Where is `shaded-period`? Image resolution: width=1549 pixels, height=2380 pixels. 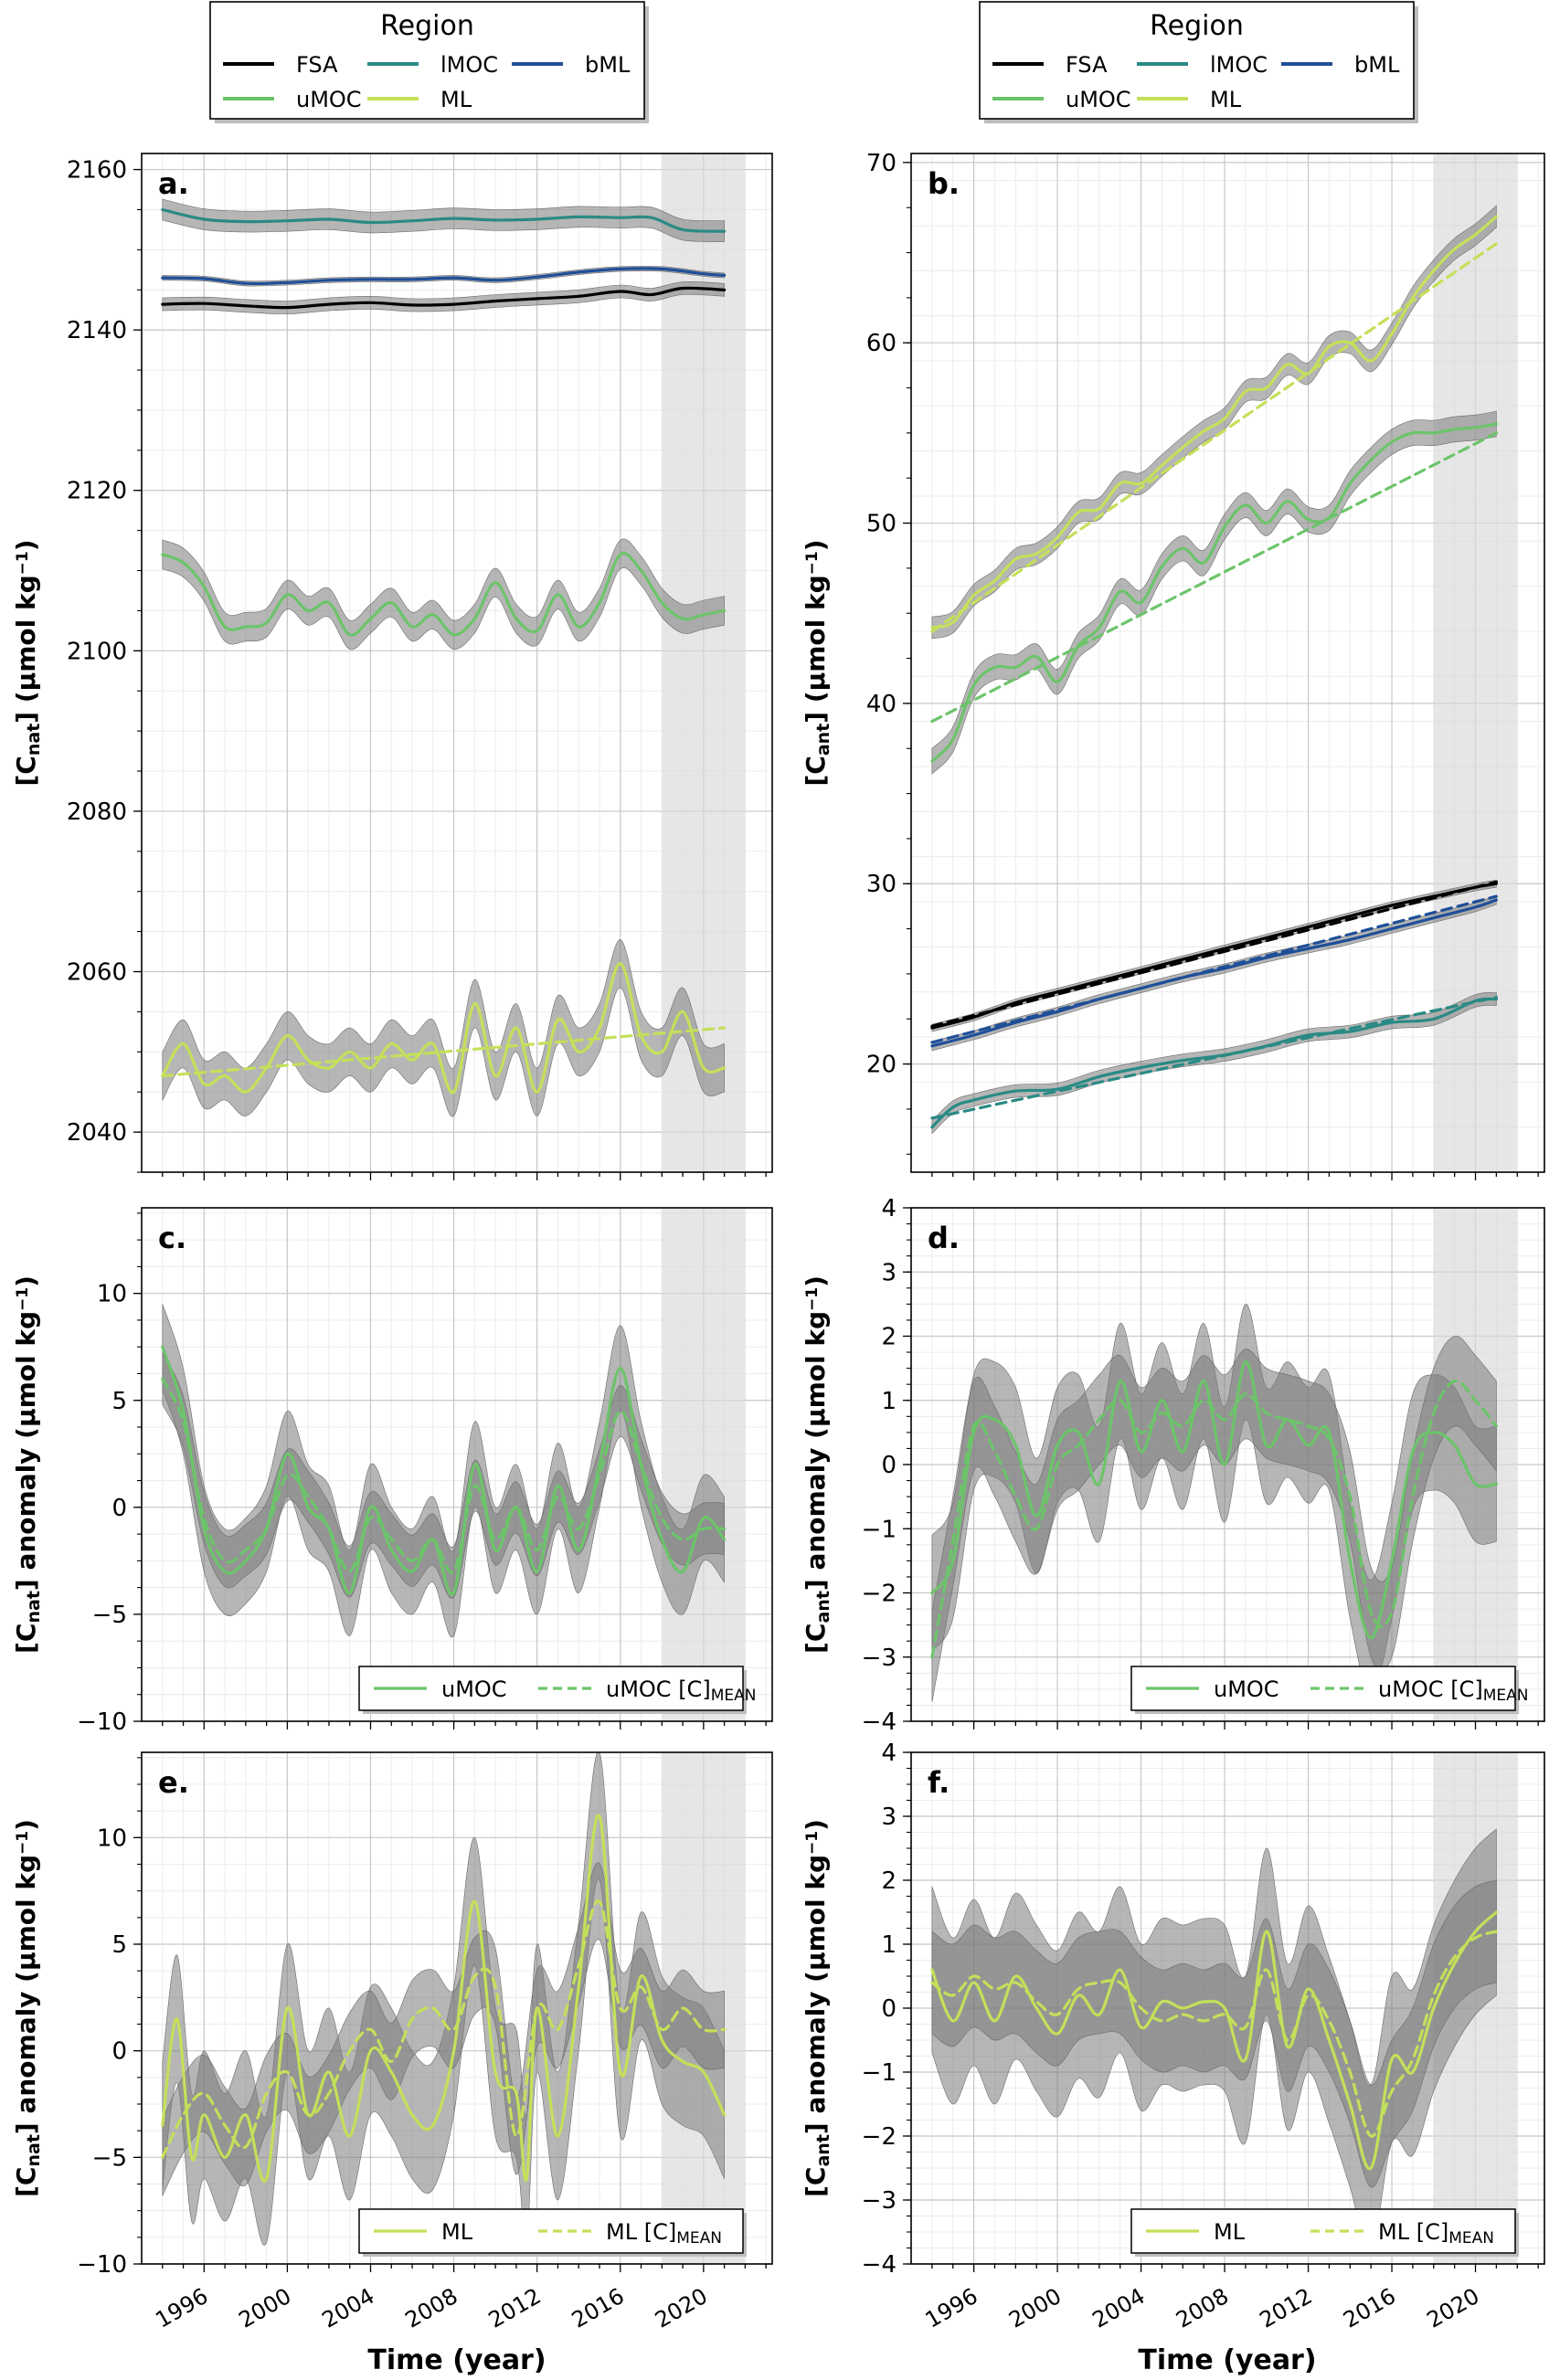
shaded-period is located at coordinates (704, 1465).